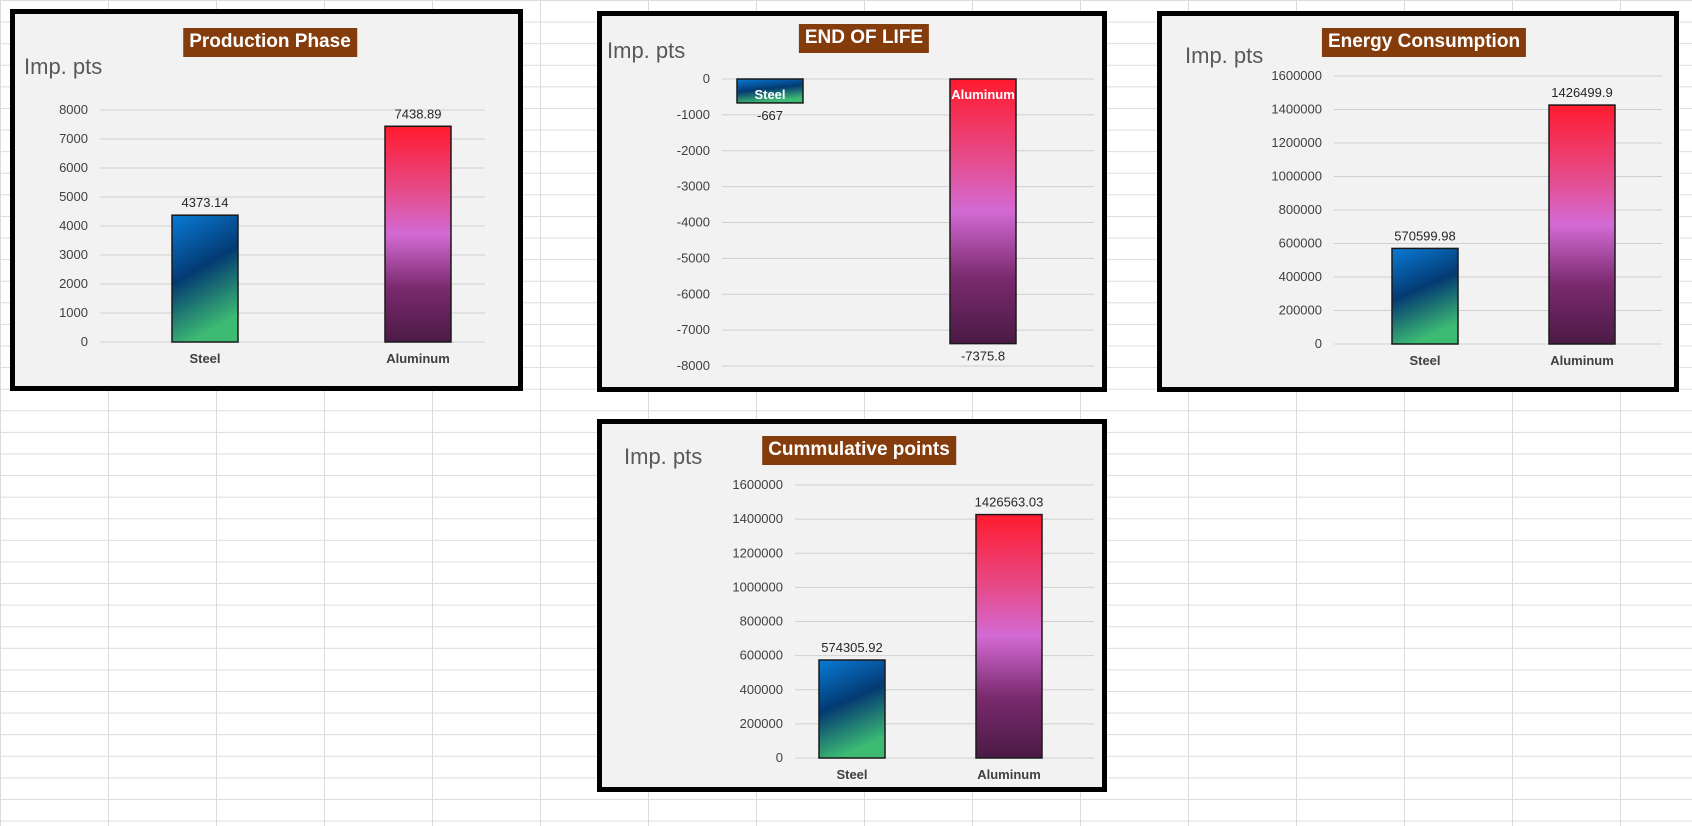 The image size is (1692, 826). Describe the element at coordinates (73, 196) in the screenshot. I see `y-tick-label: 5000` at that location.